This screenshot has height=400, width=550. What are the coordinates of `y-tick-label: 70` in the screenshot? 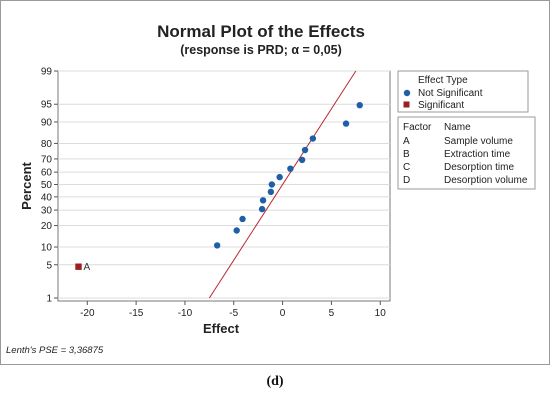 It's located at (47, 159).